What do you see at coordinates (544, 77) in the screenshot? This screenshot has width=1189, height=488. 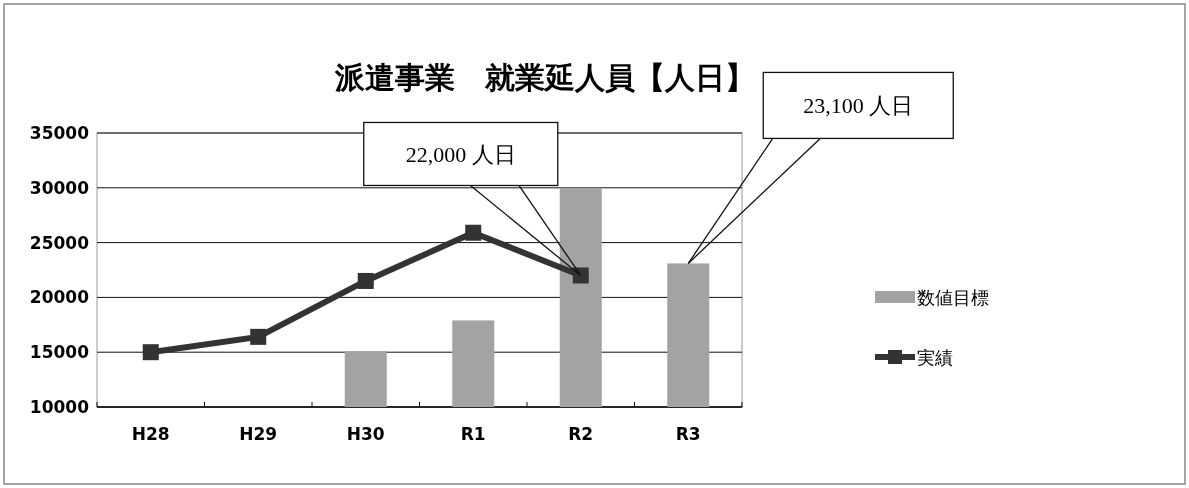 I see `chart-title: 派遣事業 就業延人員【人日】` at bounding box center [544, 77].